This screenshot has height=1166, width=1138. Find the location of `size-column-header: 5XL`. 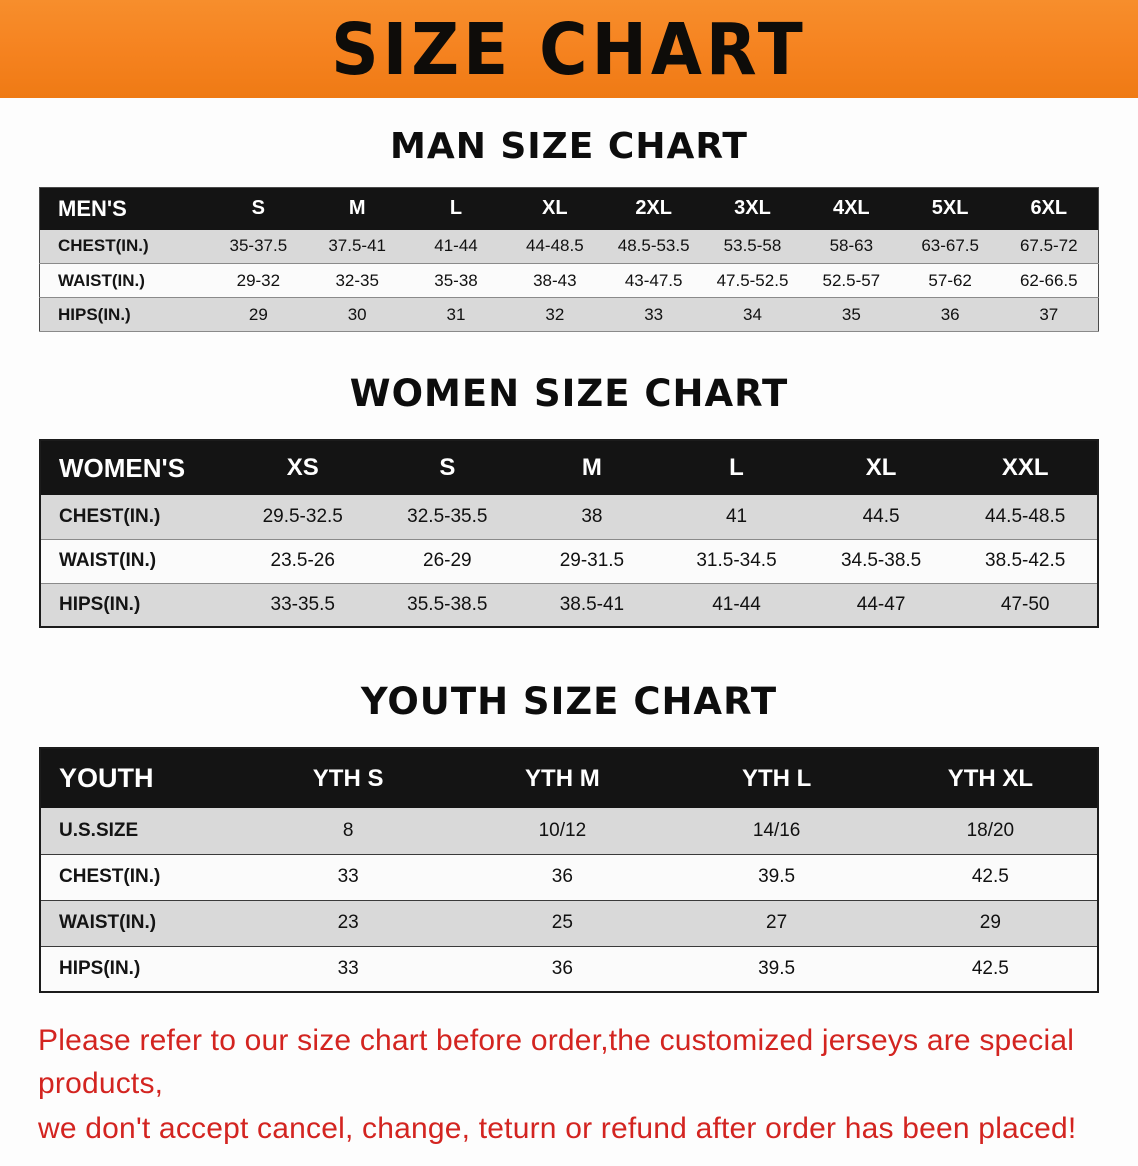

size-column-header: 5XL is located at coordinates (950, 208).